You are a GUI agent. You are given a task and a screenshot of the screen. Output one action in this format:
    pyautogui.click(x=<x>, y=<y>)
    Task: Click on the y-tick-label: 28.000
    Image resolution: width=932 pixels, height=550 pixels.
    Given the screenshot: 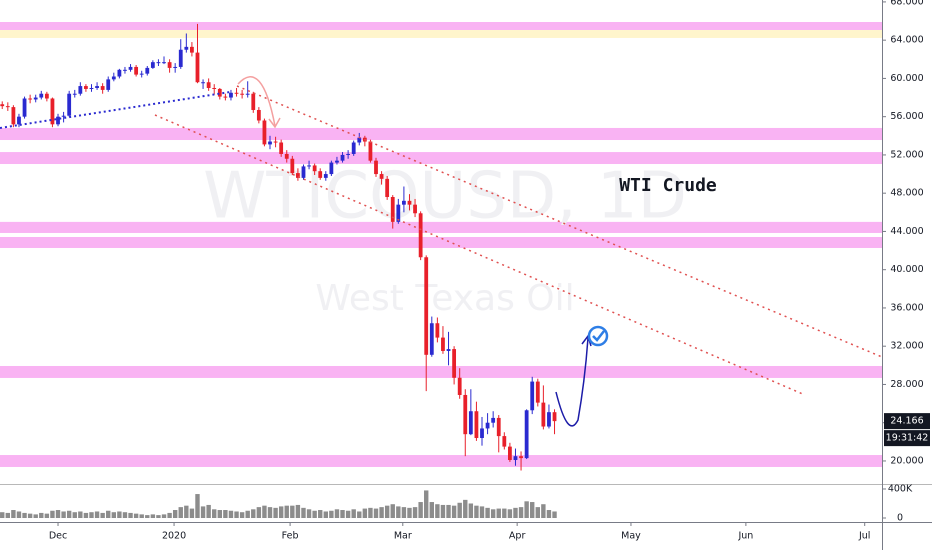 What is the action you would take?
    pyautogui.click(x=906, y=384)
    